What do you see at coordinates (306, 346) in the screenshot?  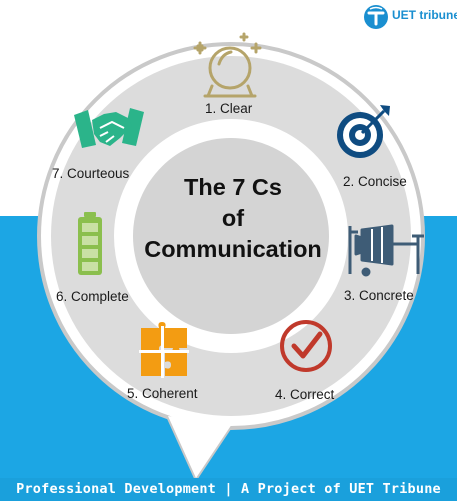 I see `checkmark-icon` at bounding box center [306, 346].